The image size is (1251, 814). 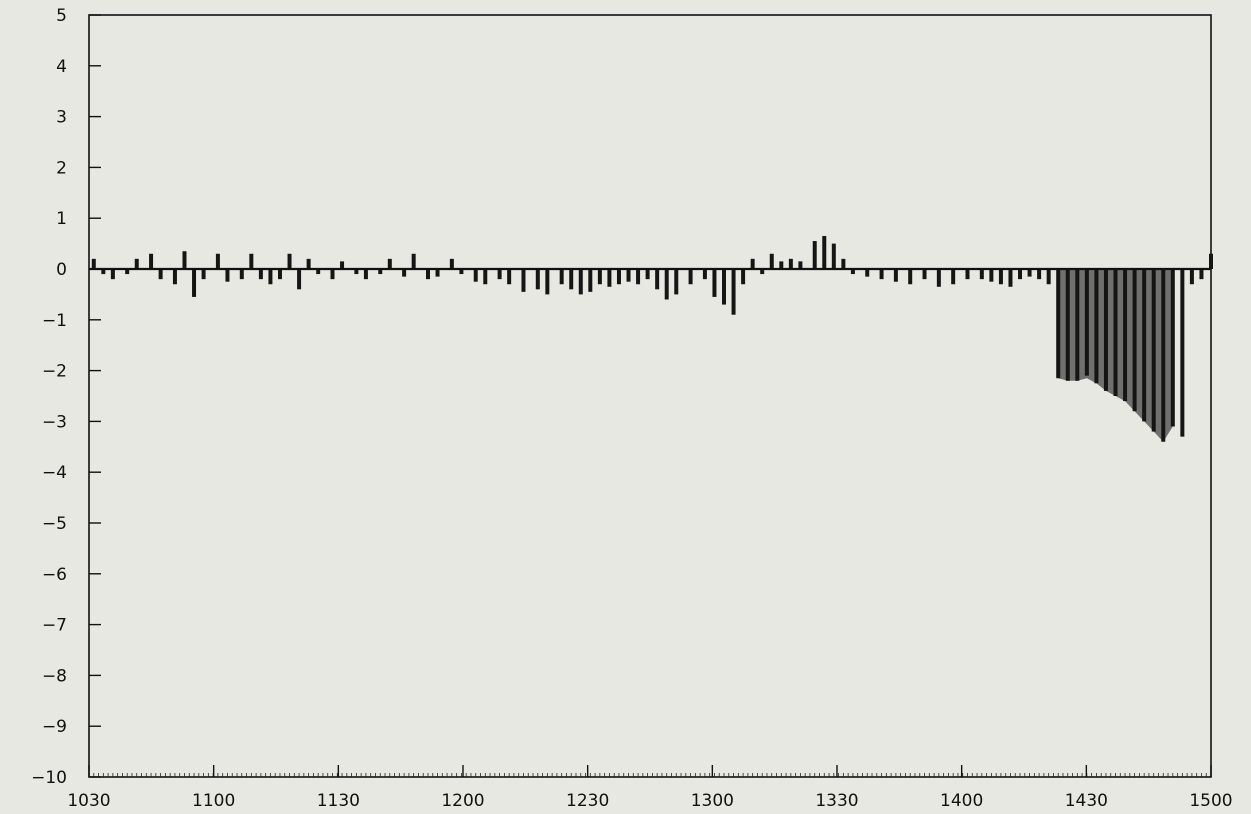 I want to click on y-axis: 5 4 3 2 1 0 −1 −2 −3 −4 −5 −6 −7 −8 −9 −10, so click(x=66, y=397).